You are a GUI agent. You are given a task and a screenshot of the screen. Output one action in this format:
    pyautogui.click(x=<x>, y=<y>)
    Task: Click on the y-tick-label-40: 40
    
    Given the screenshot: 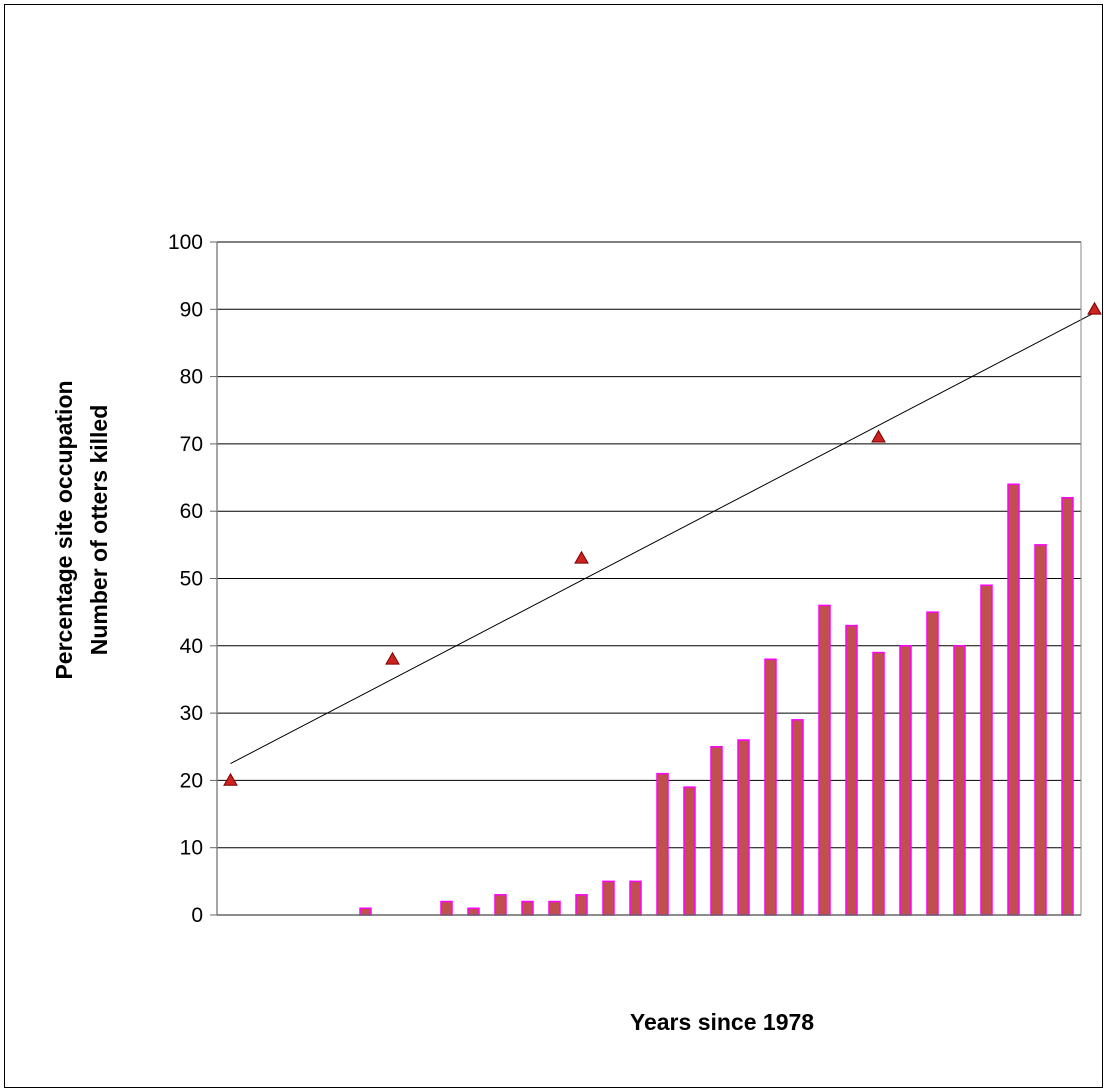 What is the action you would take?
    pyautogui.click(x=191, y=646)
    